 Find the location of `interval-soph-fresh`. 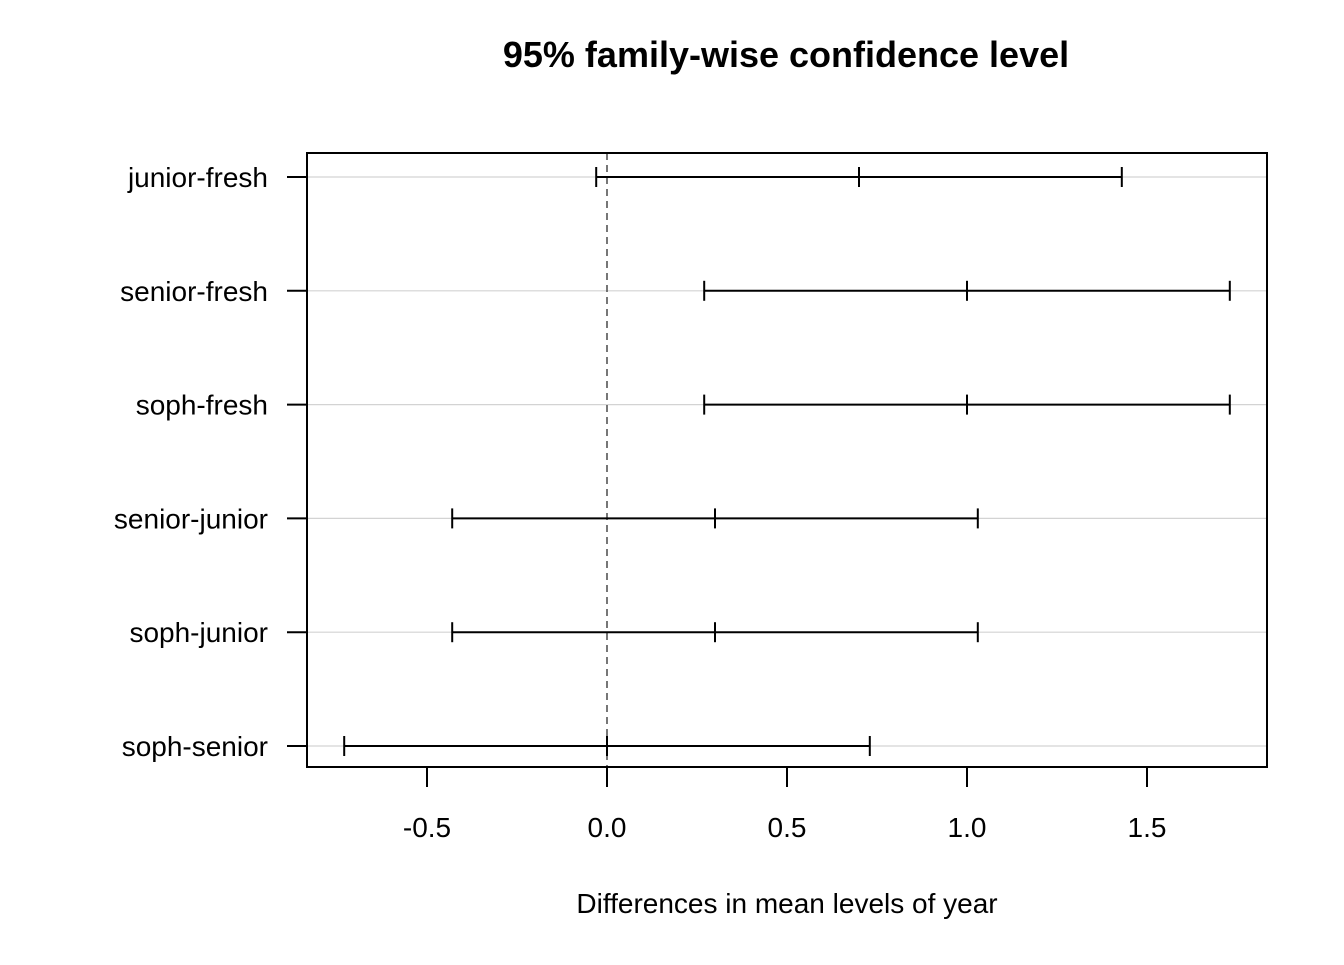

interval-soph-fresh is located at coordinates (967, 404).